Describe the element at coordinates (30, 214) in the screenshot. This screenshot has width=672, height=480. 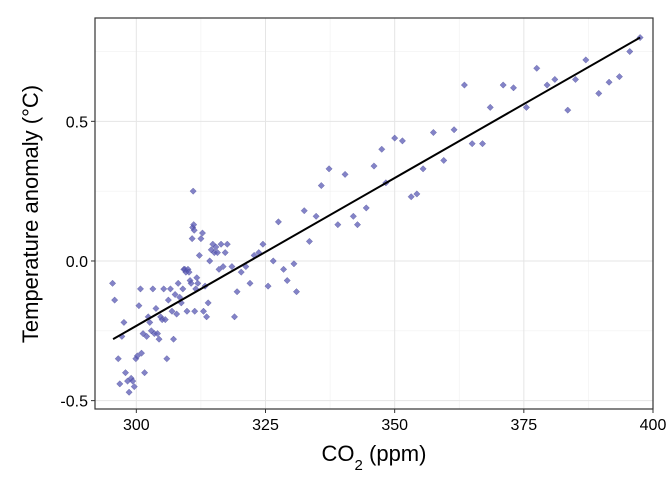
I see `y-axis-title: Temperature anomaly (°C)` at that location.